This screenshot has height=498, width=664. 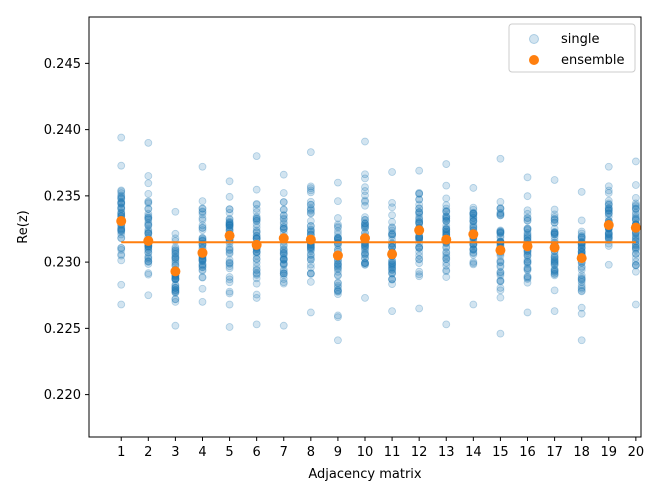 I want to click on y-tick-label: 0.235, so click(x=62, y=196).